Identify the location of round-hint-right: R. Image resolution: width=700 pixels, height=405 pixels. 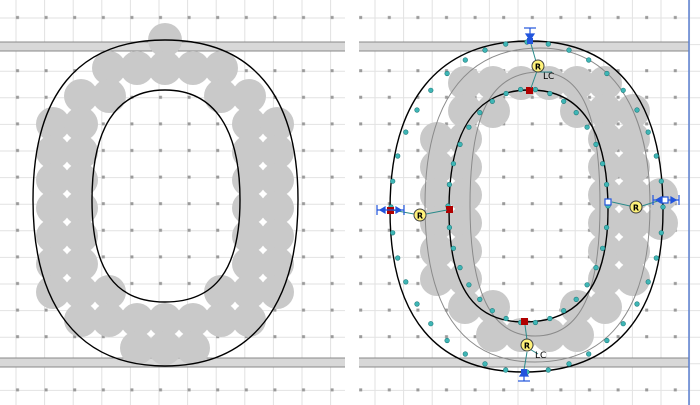
(636, 207).